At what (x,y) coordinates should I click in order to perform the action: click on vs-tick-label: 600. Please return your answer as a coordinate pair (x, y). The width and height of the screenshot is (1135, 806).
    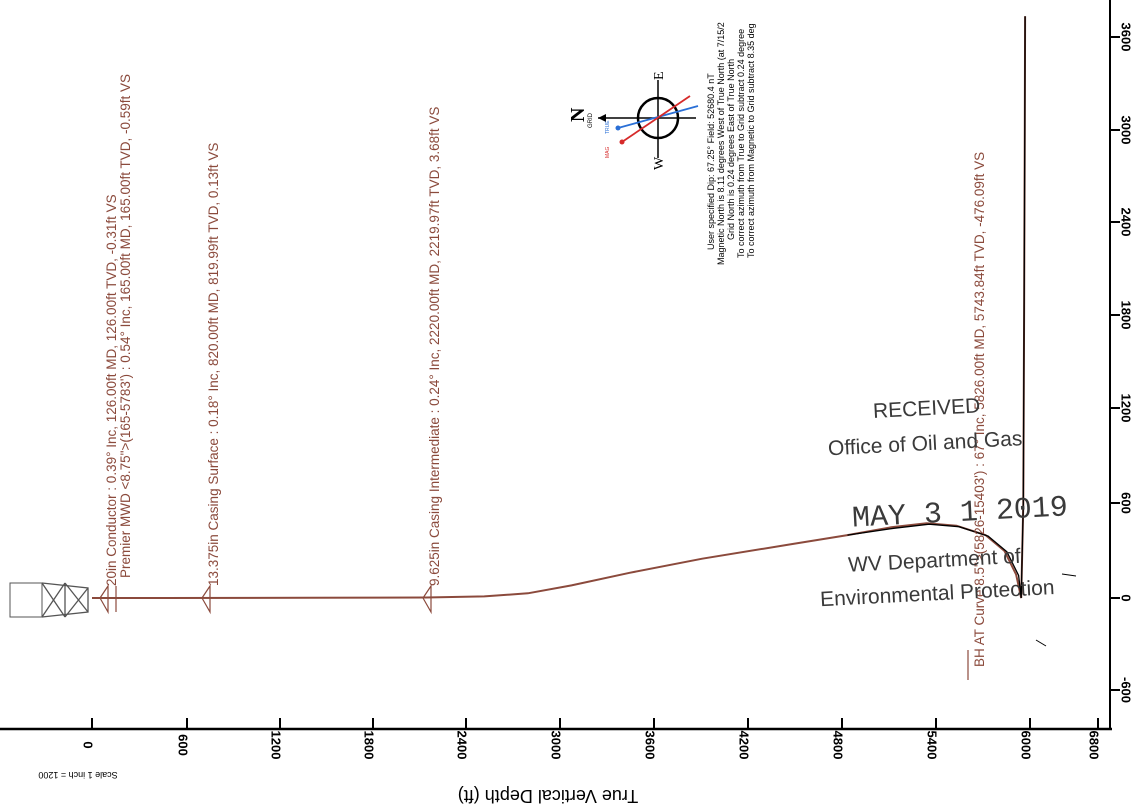
    Looking at the image, I should click on (1126, 503).